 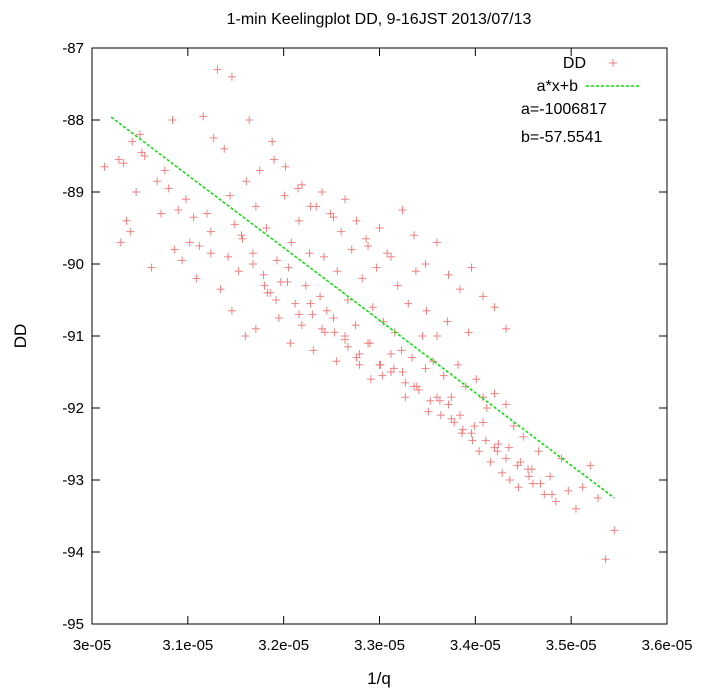 I want to click on y-axis-label: DD, so click(x=20, y=336).